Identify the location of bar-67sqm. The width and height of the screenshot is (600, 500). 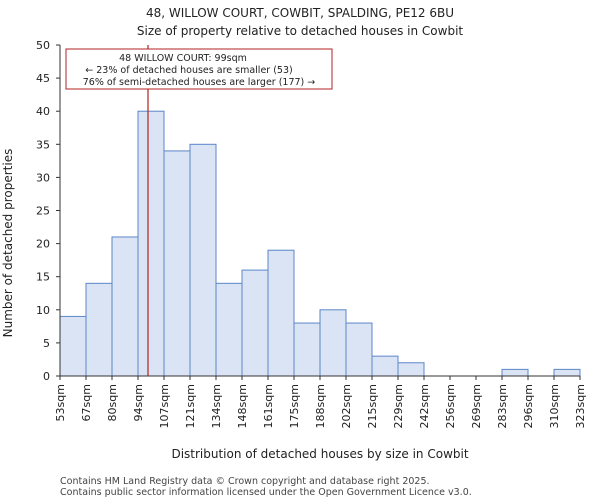
(99, 329).